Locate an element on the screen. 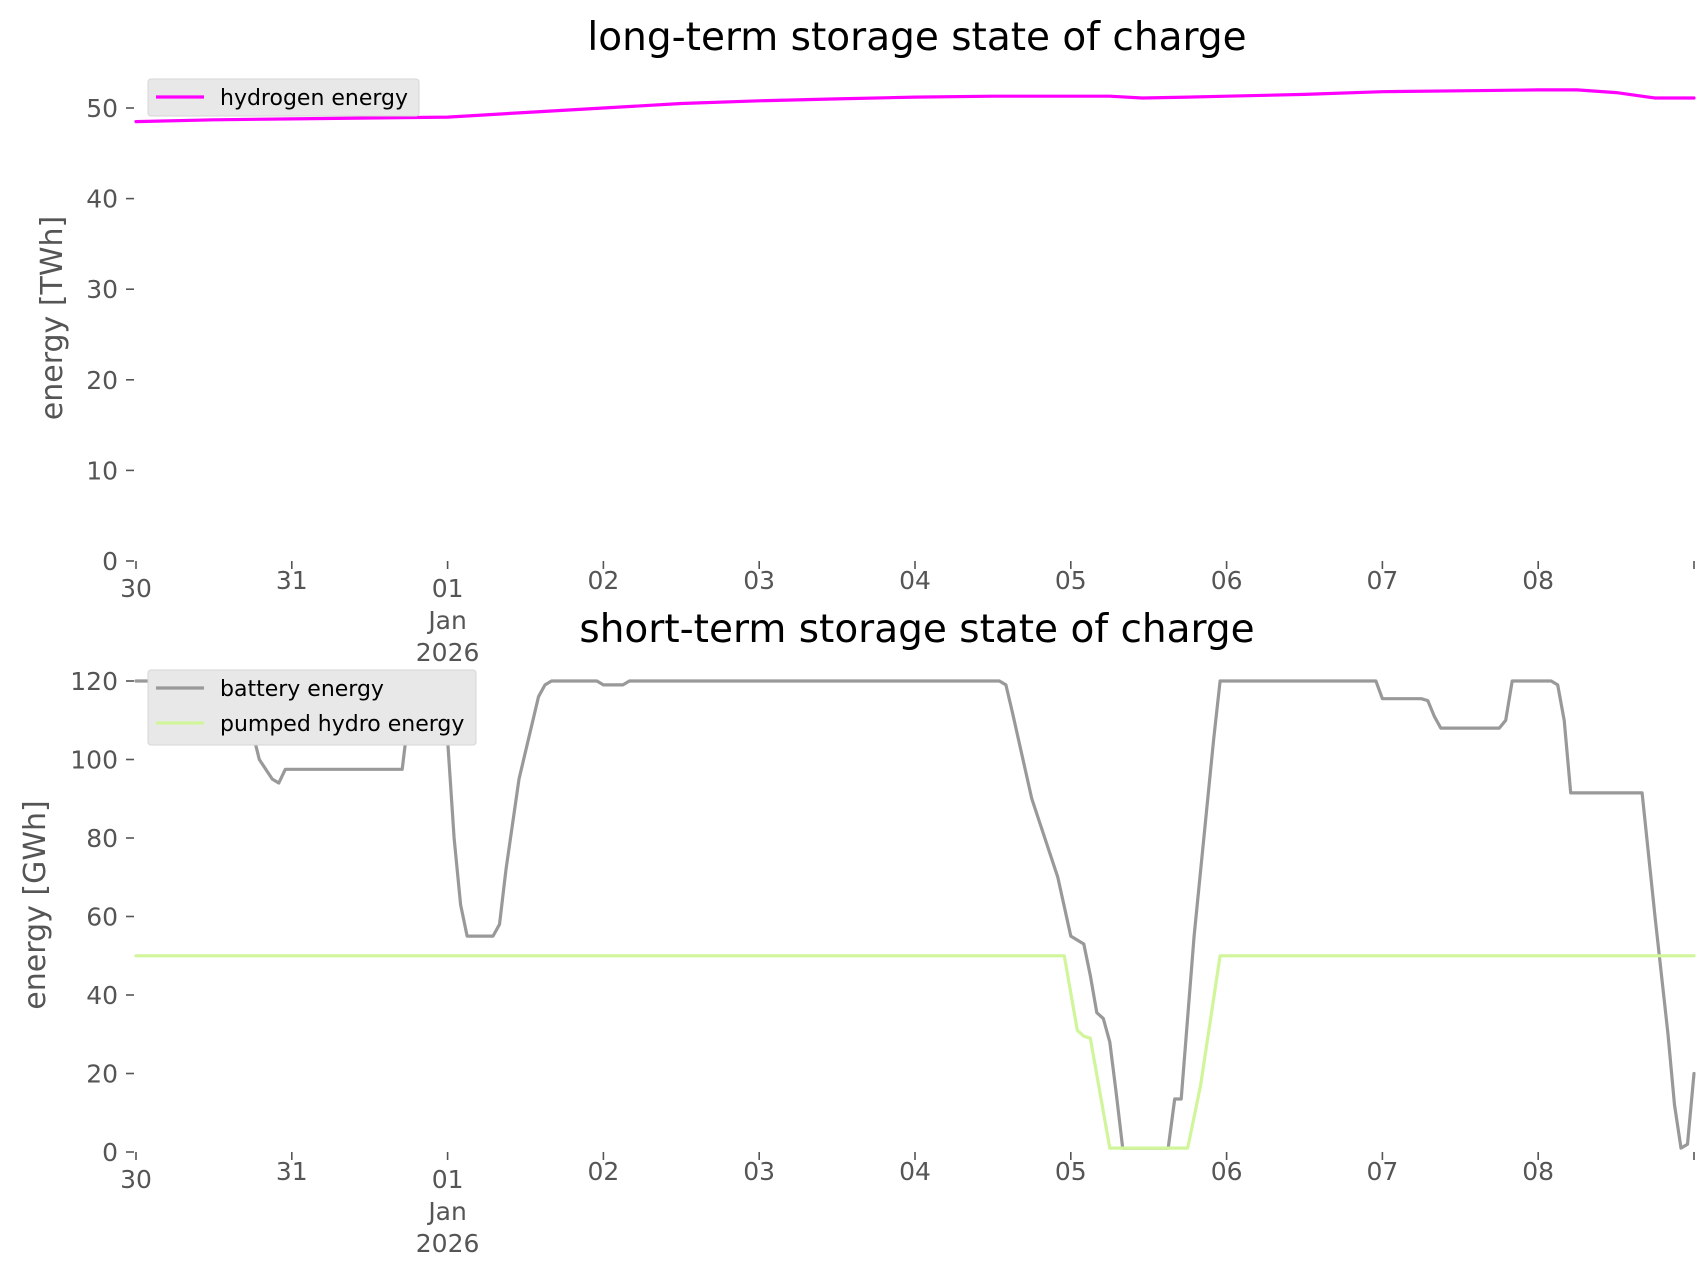 The width and height of the screenshot is (1706, 1277). bottom-legend-label-pumped-hydro: pumped hydro energy is located at coordinates (342, 724).